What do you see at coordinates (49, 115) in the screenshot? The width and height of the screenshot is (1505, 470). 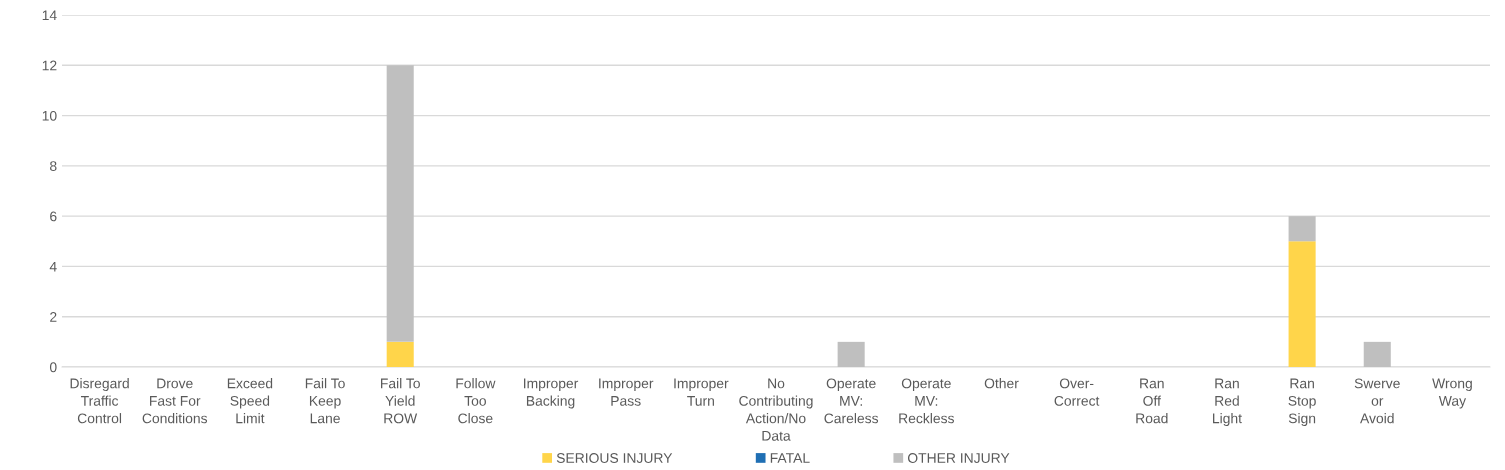 I see `y-tick-label: 10` at bounding box center [49, 115].